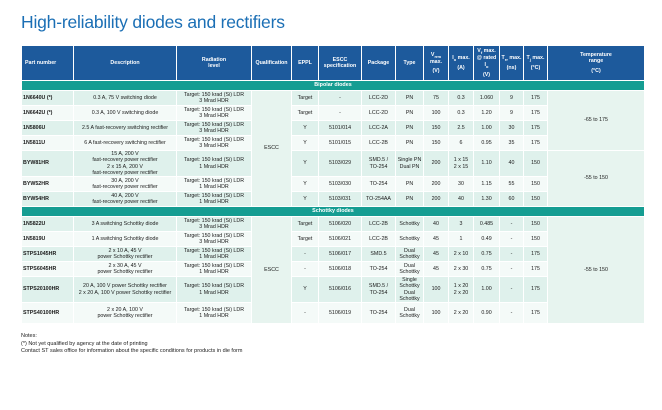 This screenshot has height=410, width=662. What do you see at coordinates (125, 224) in the screenshot?
I see `description: 3 A switching Schottky diode` at bounding box center [125, 224].